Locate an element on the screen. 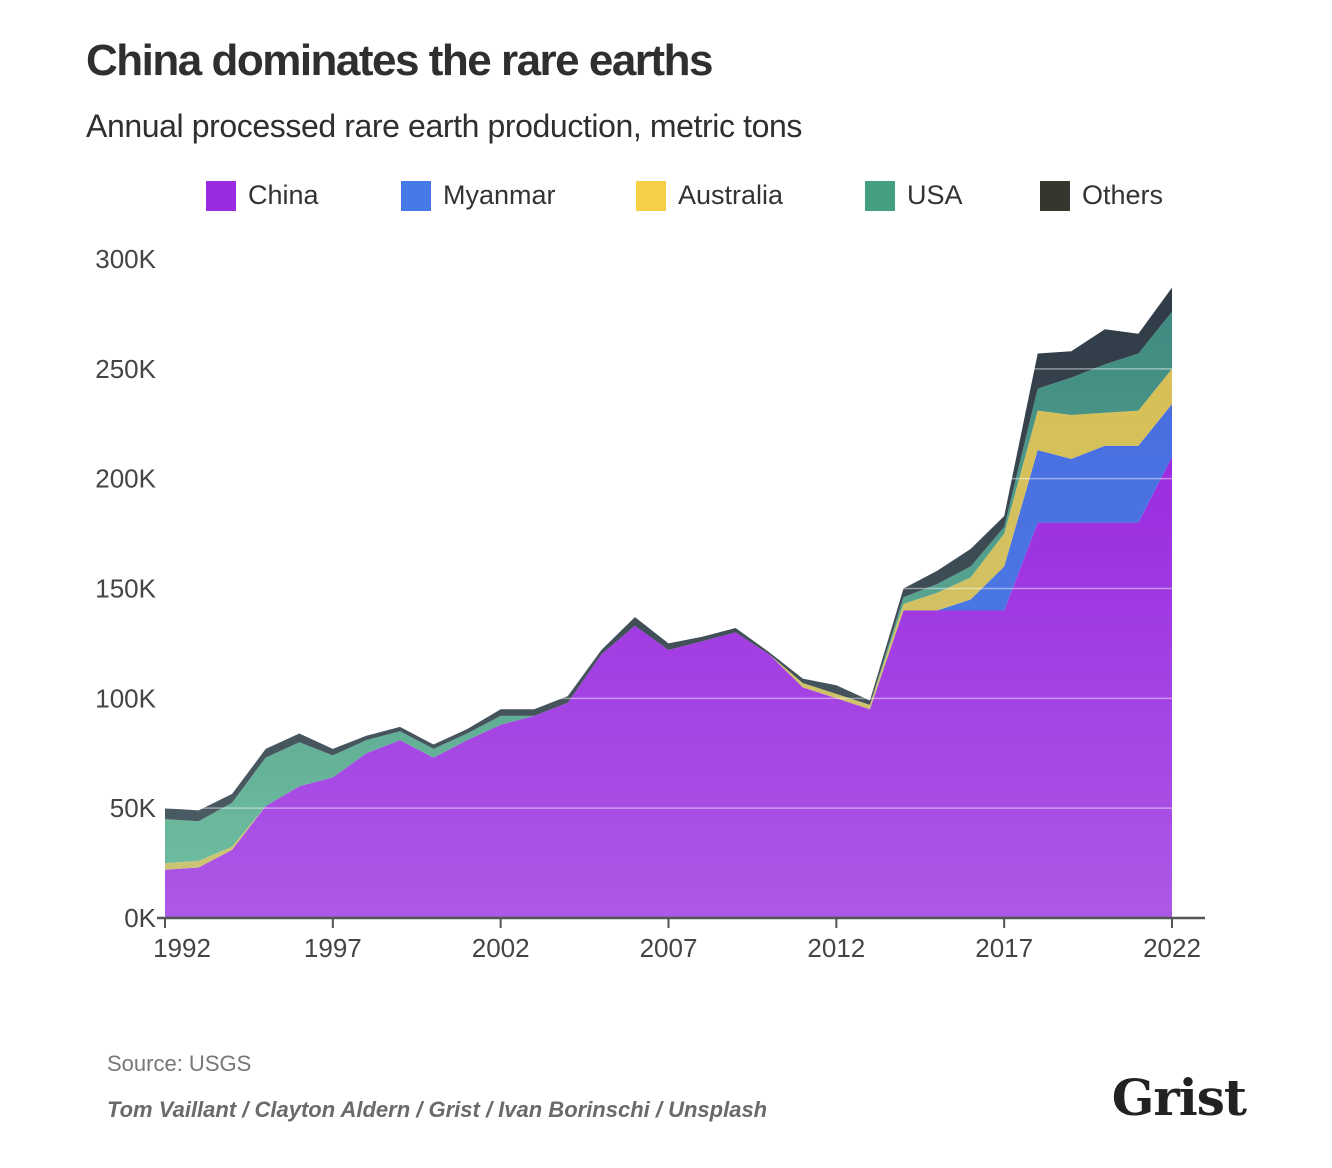 The height and width of the screenshot is (1168, 1332). legend-label: Myanmar is located at coordinates (499, 195).